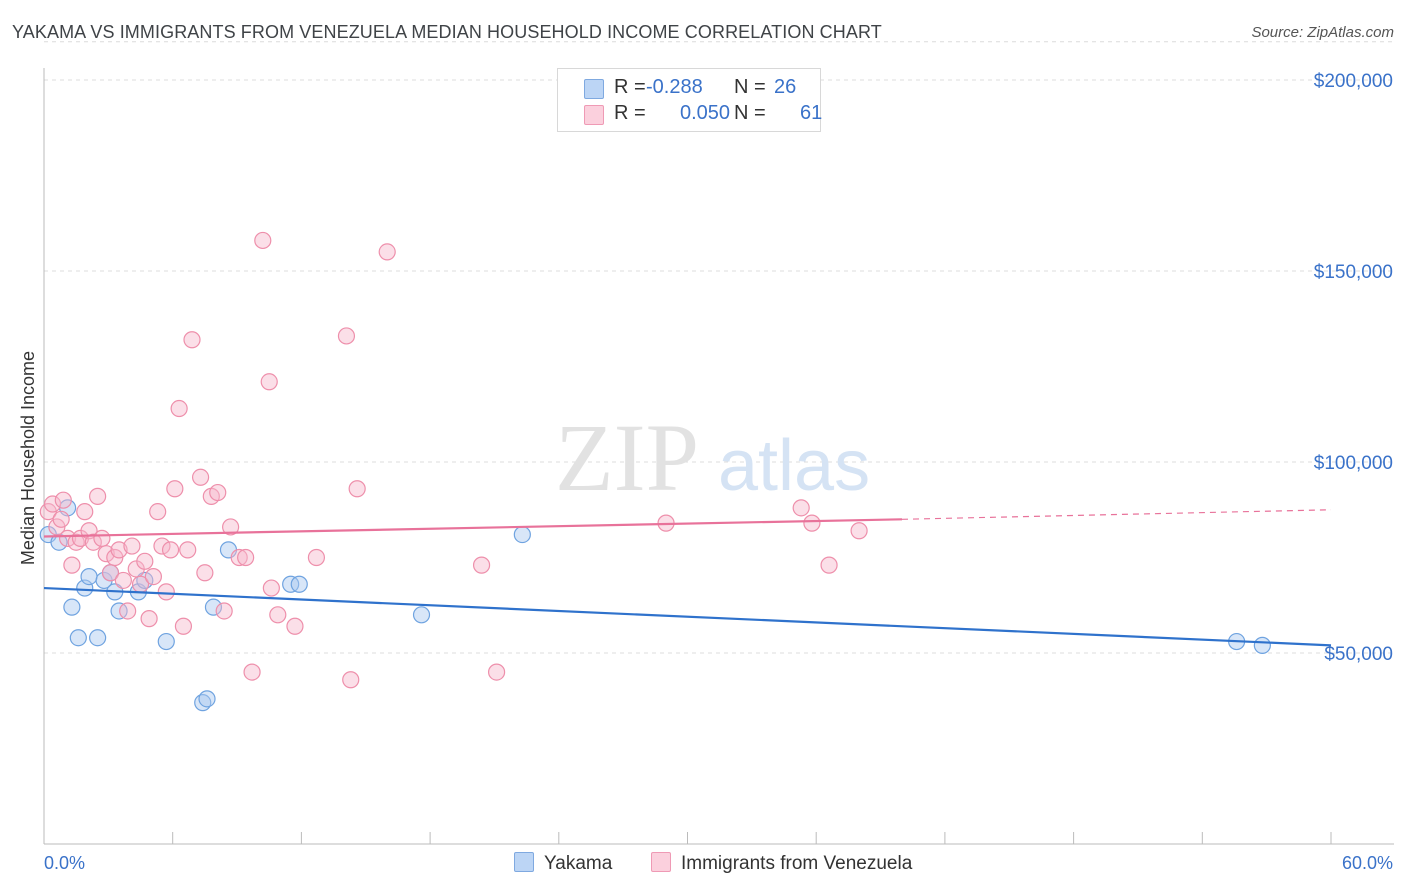  Describe the element at coordinates (785, 87) in the screenshot. I see `legend-n-value: 26` at that location.